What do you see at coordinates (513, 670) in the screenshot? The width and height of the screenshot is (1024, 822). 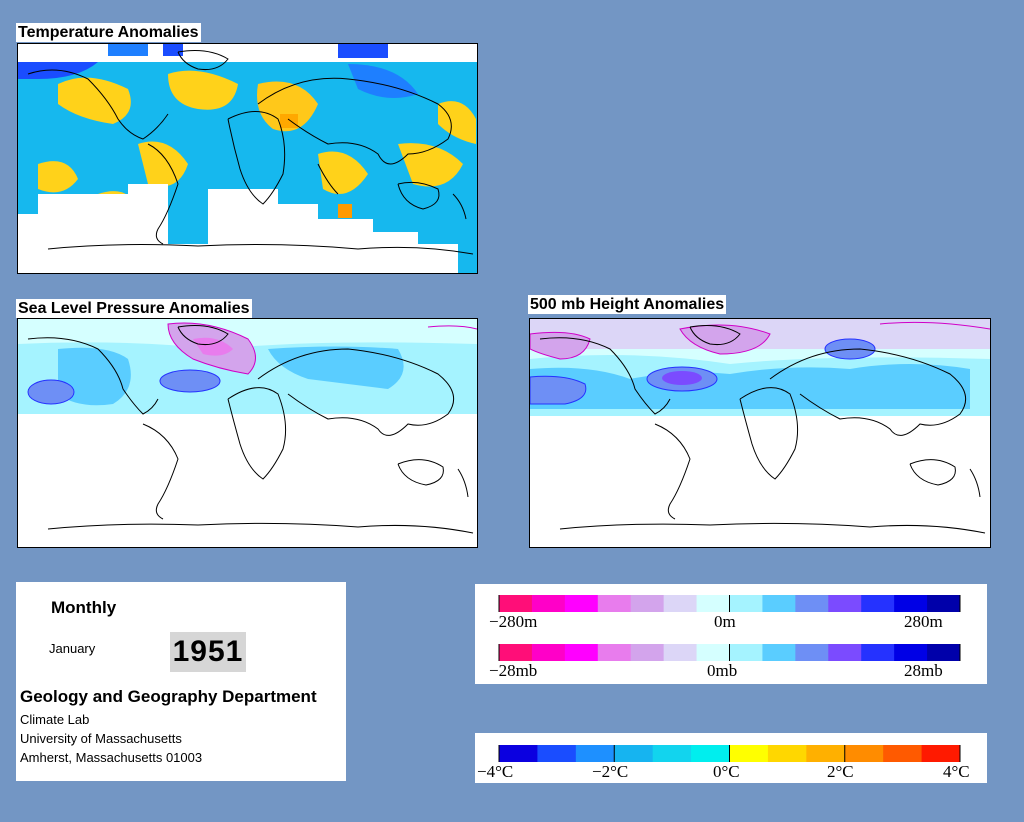 I see `pressure-min-label: −28mb` at bounding box center [513, 670].